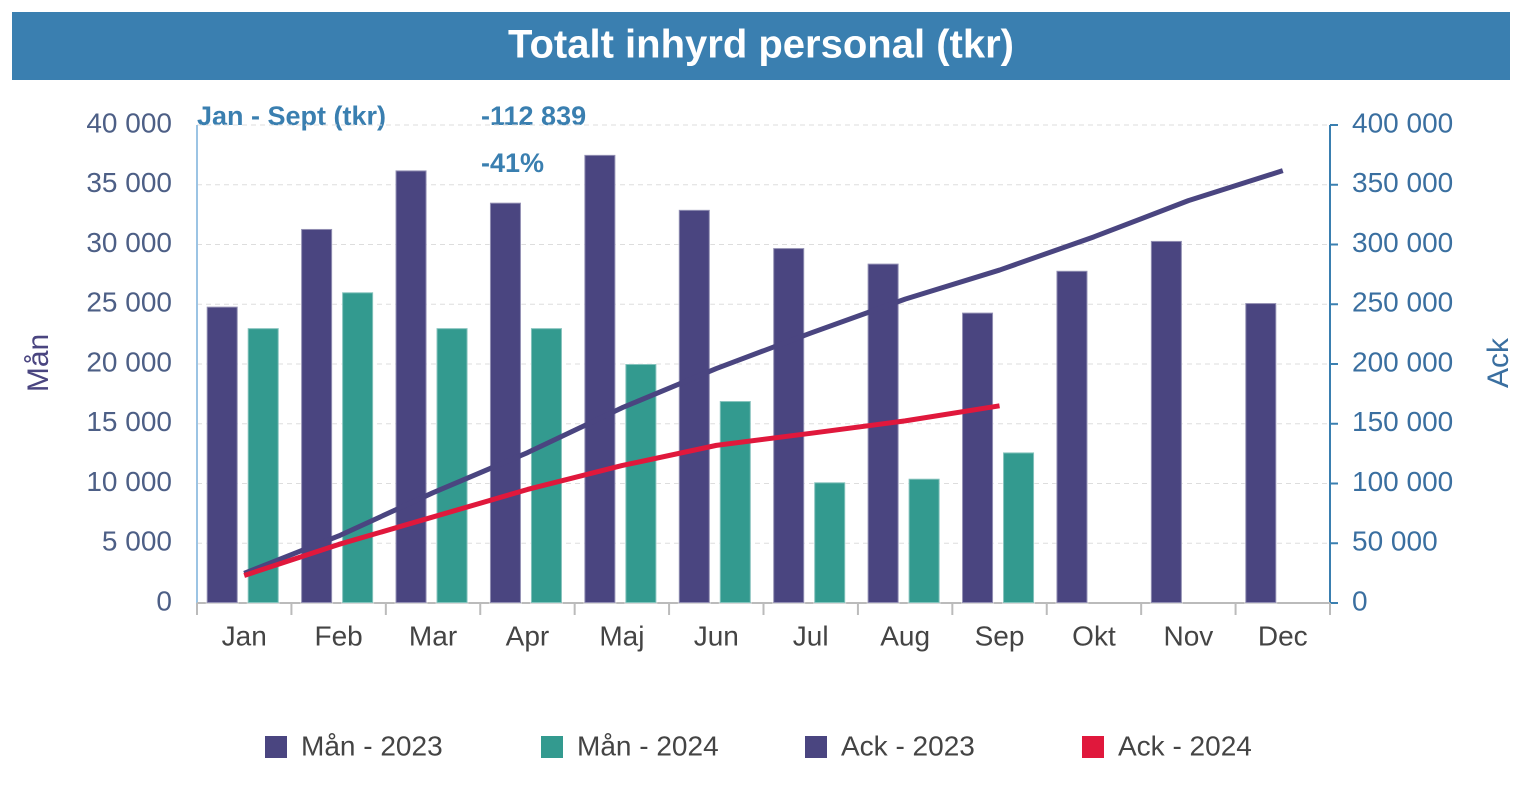 The width and height of the screenshot is (1525, 808). Describe the element at coordinates (1188, 635) in the screenshot. I see `x-tick-label: Nov` at that location.